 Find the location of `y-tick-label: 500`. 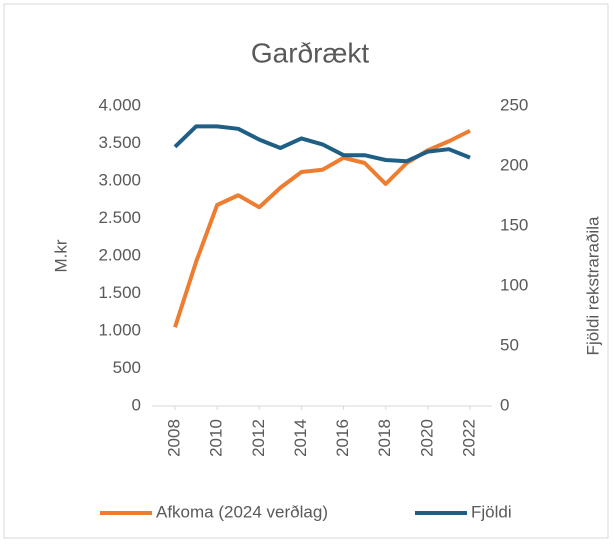

y-tick-label: 500 is located at coordinates (127, 367).